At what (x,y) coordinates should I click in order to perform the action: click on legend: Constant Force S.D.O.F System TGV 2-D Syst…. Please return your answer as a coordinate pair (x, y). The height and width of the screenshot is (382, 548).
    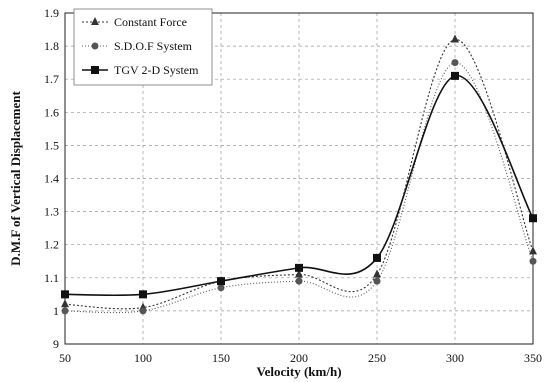
    Looking at the image, I should click on (143, 47).